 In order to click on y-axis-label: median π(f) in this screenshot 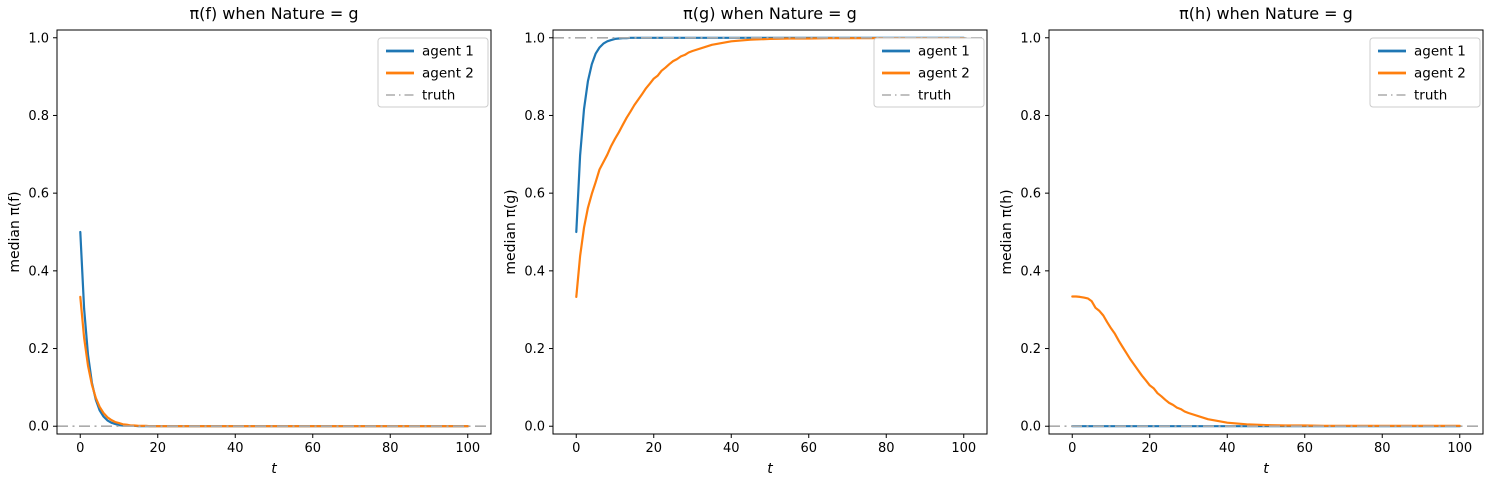, I will do `click(15, 231)`.